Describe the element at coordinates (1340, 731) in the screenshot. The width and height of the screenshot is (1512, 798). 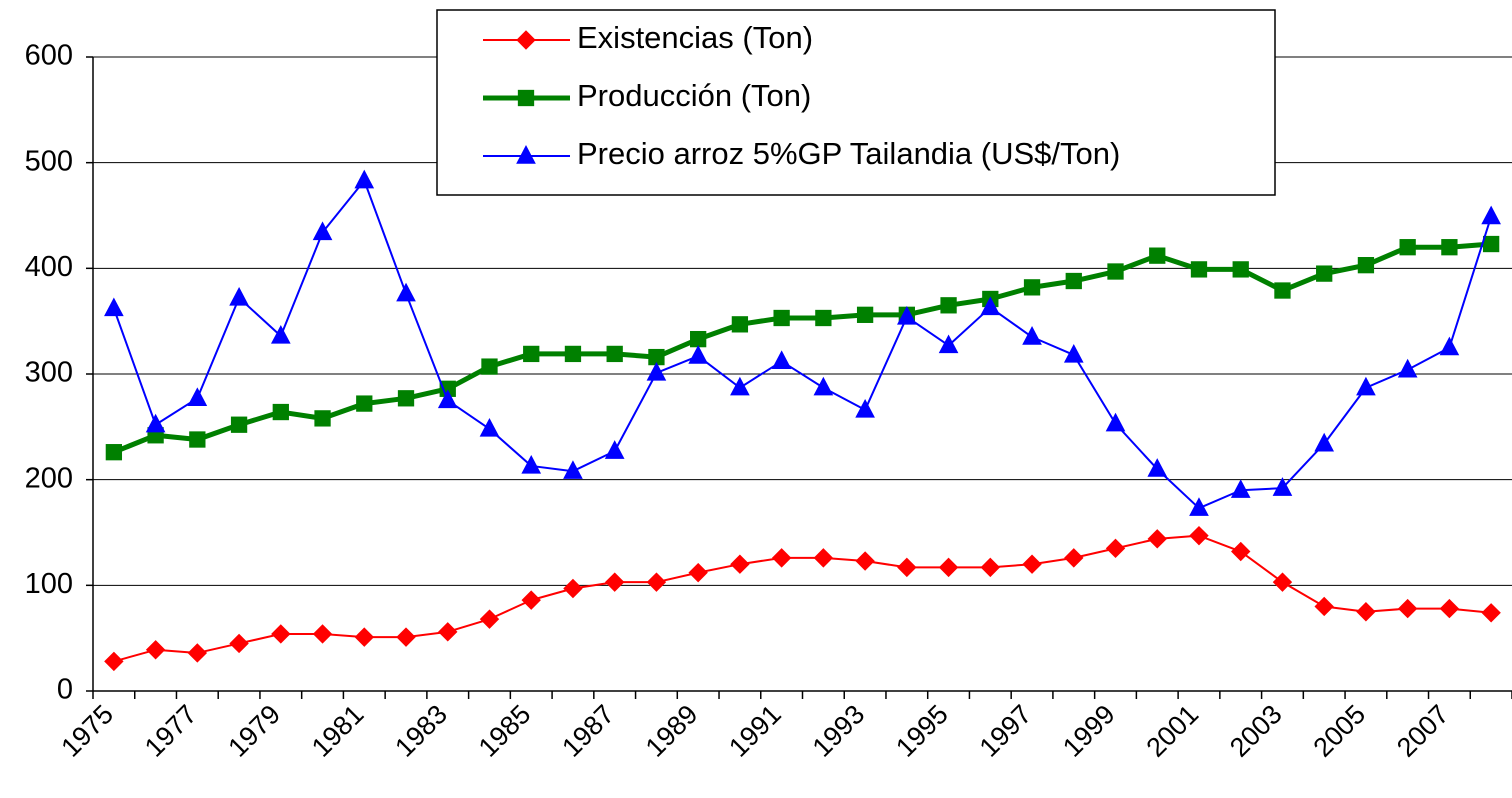
I see `x-tick-label: 2005` at that location.